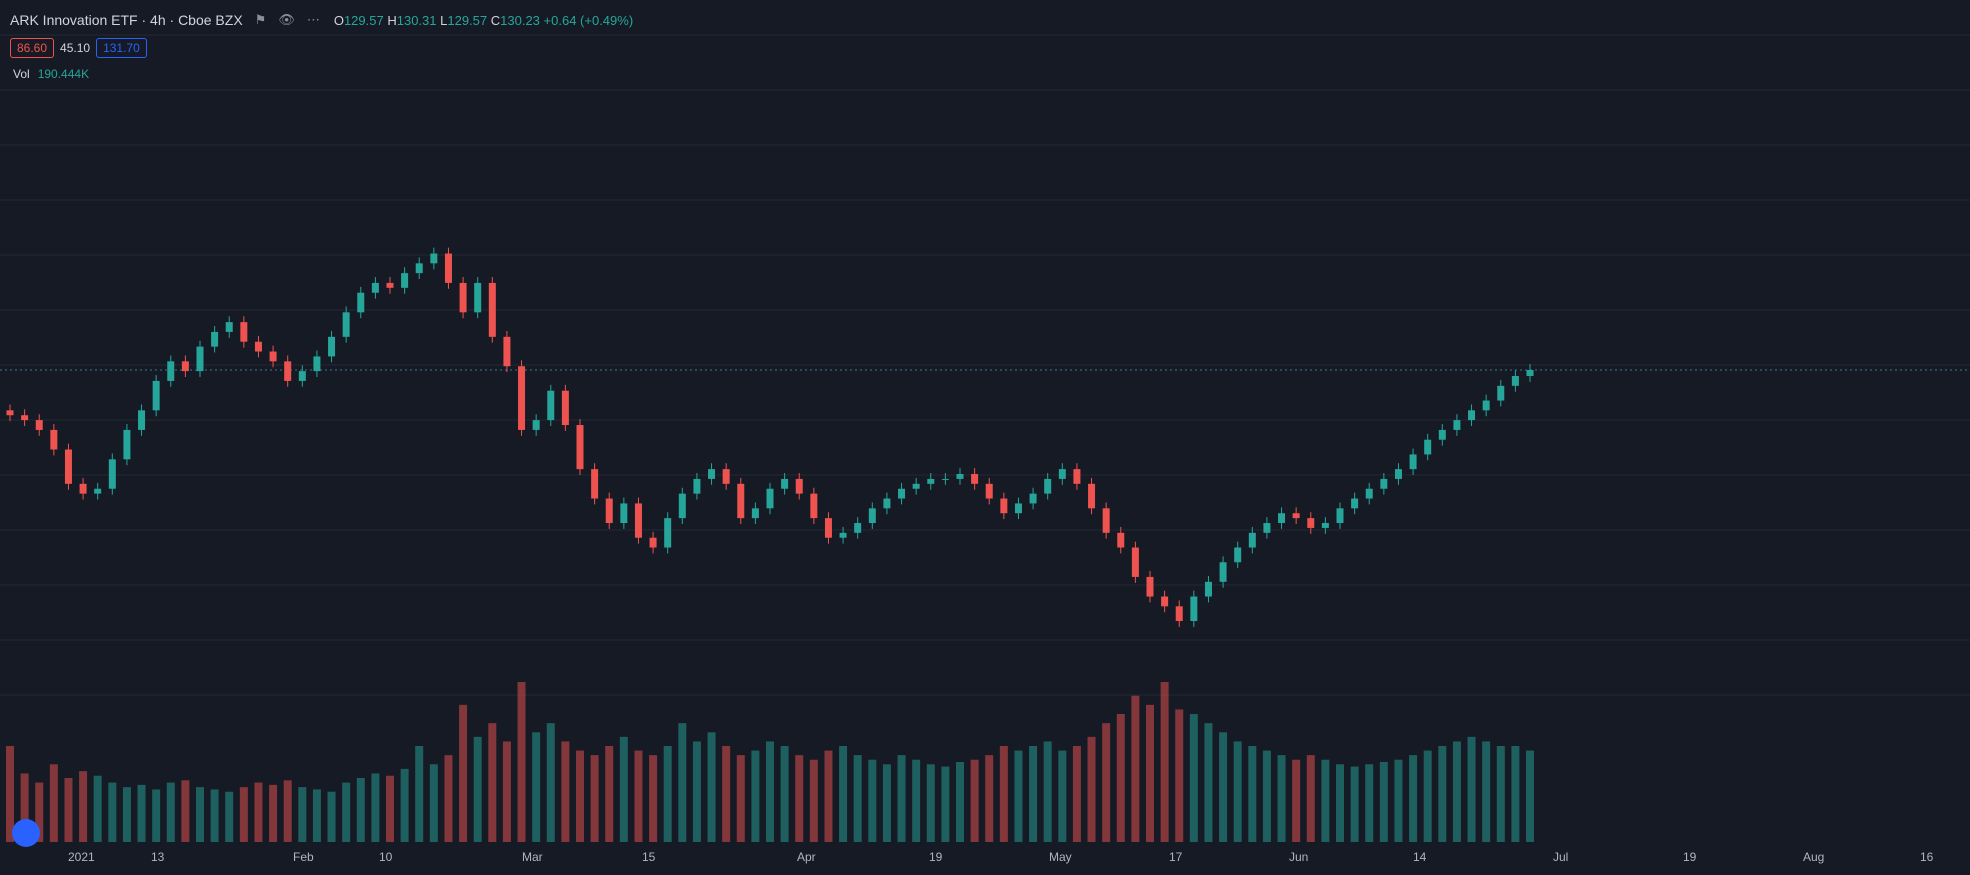  I want to click on time-axis-label: Jul, so click(1561, 857).